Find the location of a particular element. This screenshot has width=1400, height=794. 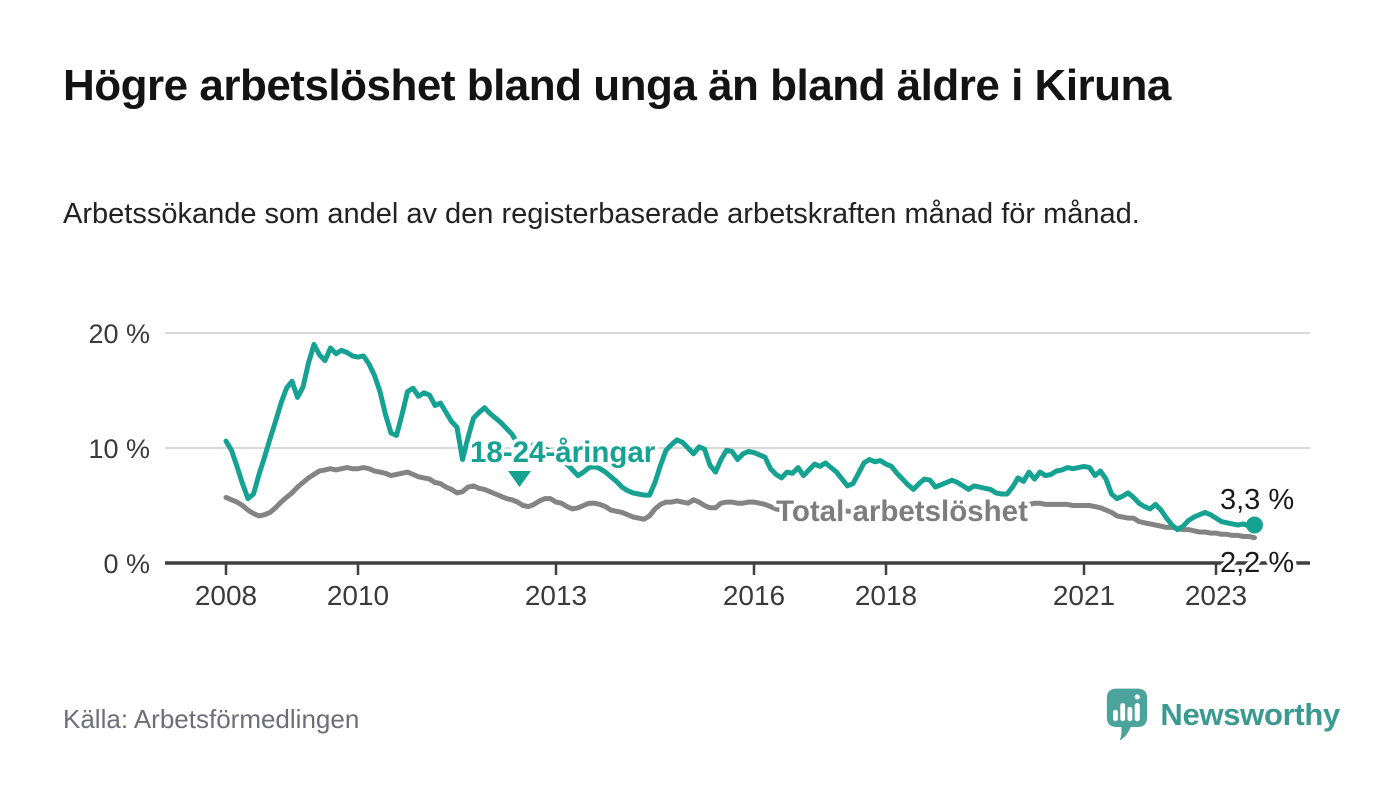

triangle-down-marker is located at coordinates (519, 479).